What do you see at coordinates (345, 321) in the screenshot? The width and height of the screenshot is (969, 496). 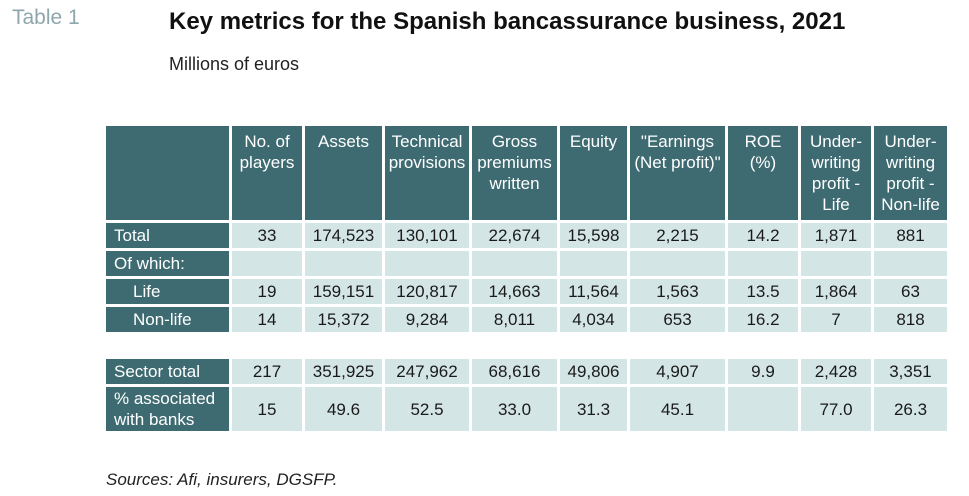 I see `table-cell: 15,372` at bounding box center [345, 321].